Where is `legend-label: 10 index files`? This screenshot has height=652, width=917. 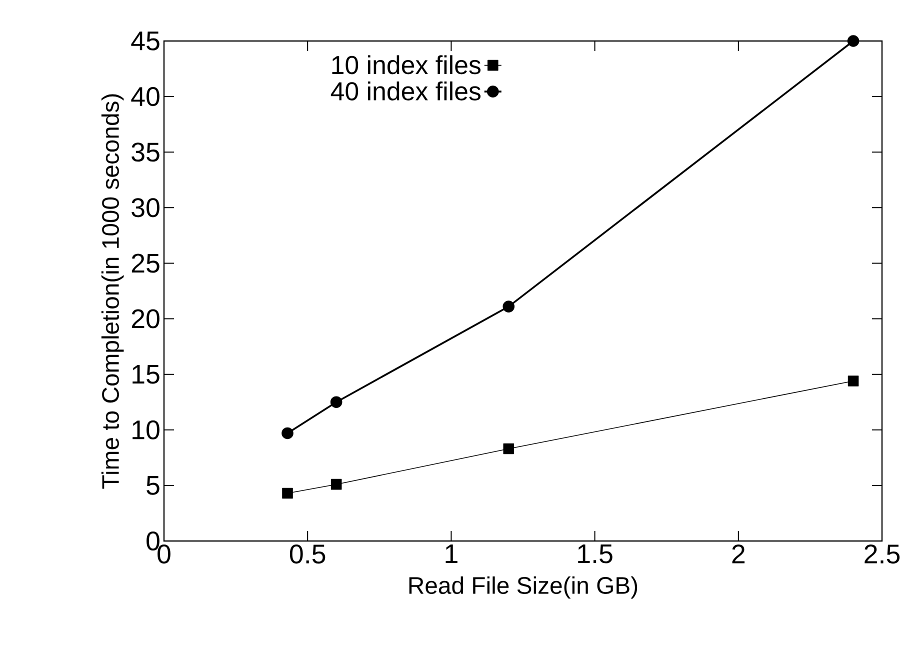 legend-label: 10 index files is located at coordinates (406, 64).